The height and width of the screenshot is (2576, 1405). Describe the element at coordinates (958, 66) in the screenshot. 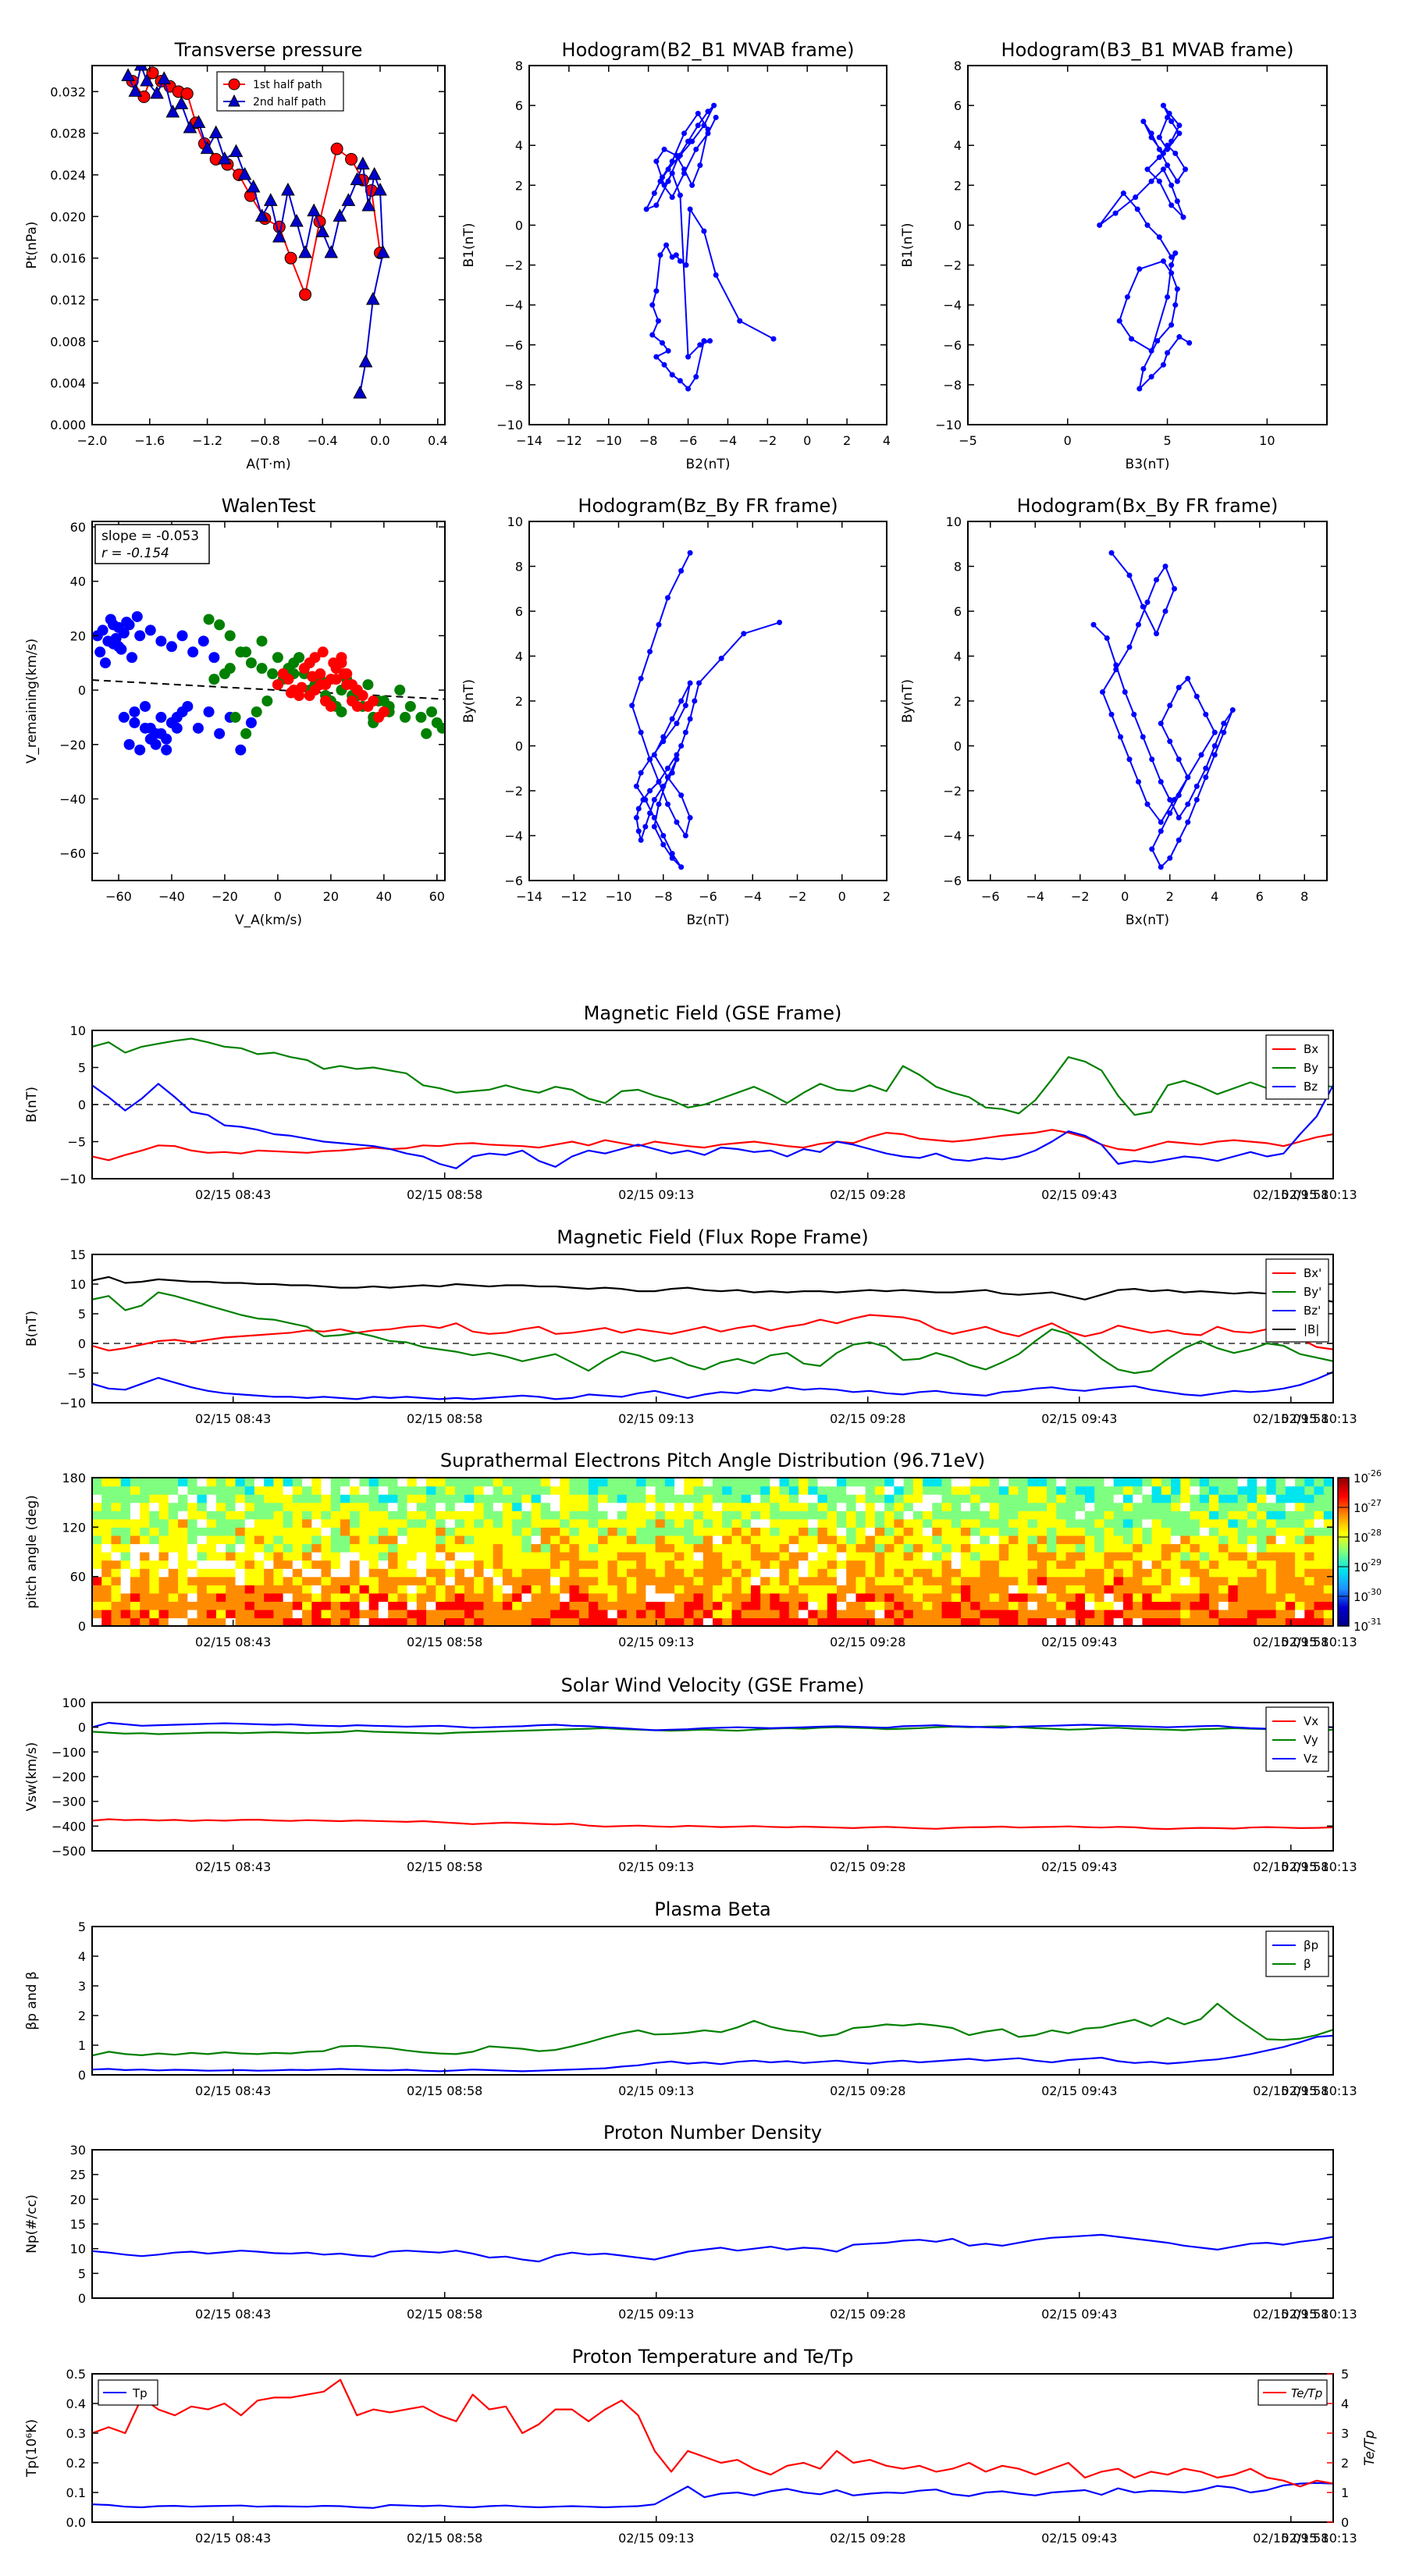

I see `y-tick-label: 8` at that location.